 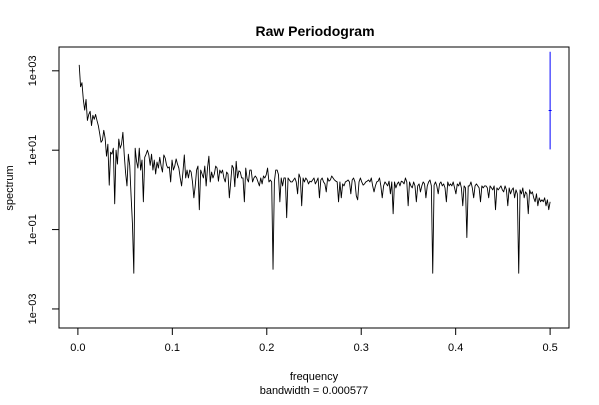 I want to click on x-tick-label: 0.5, so click(x=549, y=348).